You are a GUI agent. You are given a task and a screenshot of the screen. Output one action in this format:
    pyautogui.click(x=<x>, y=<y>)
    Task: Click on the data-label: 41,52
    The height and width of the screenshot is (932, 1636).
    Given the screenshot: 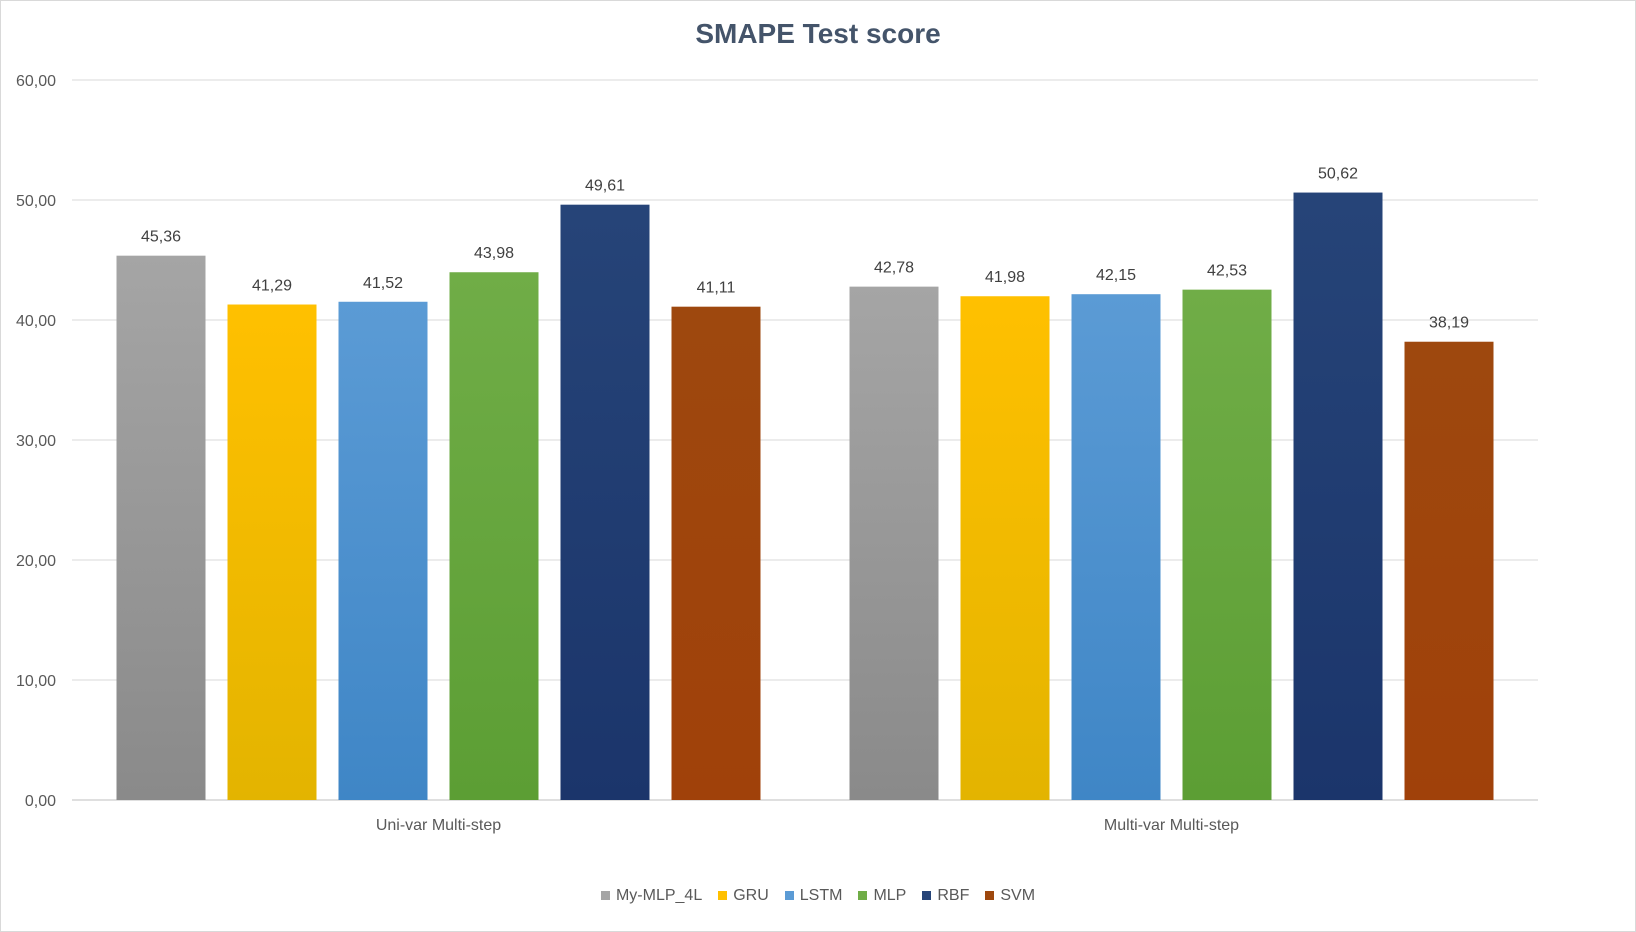 What is the action you would take?
    pyautogui.click(x=383, y=283)
    